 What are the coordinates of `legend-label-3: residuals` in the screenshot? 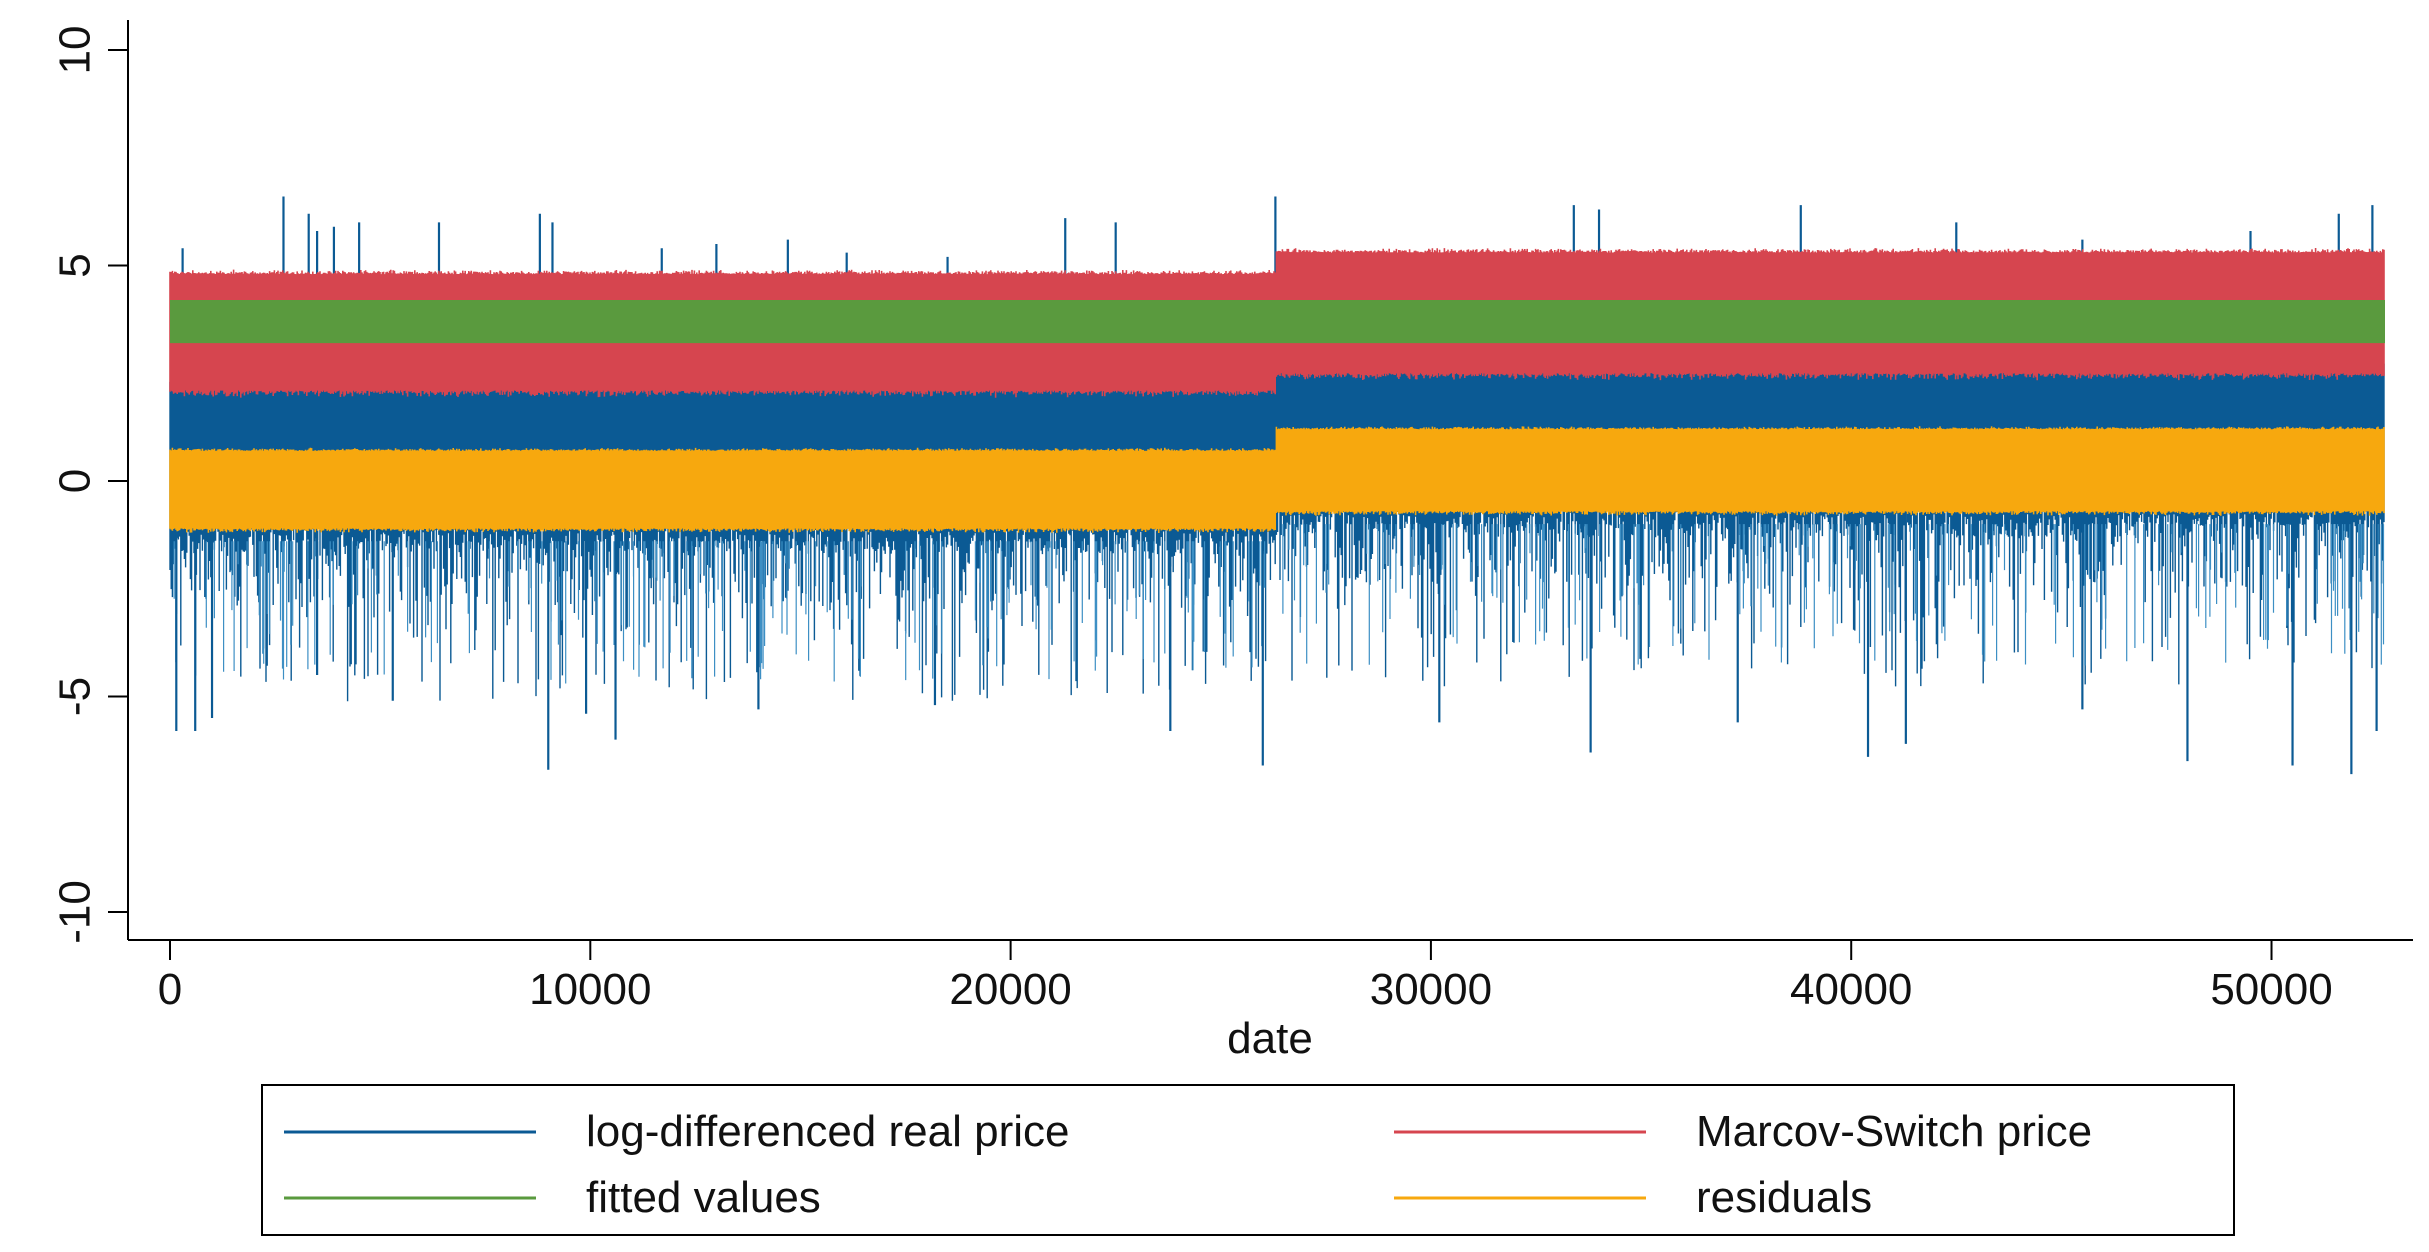 It's located at (1784, 1197).